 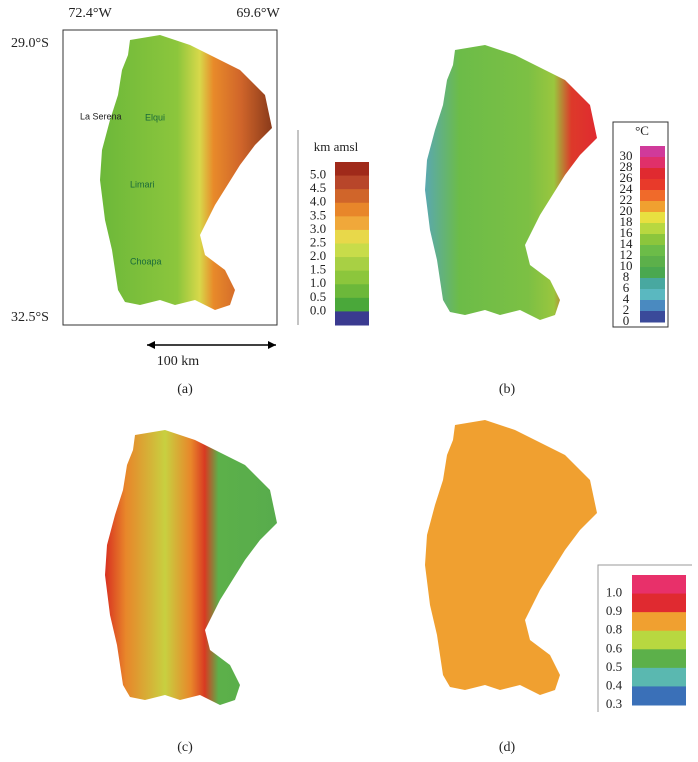 I want to click on longitude-west: 72.4°W, so click(x=90, y=13).